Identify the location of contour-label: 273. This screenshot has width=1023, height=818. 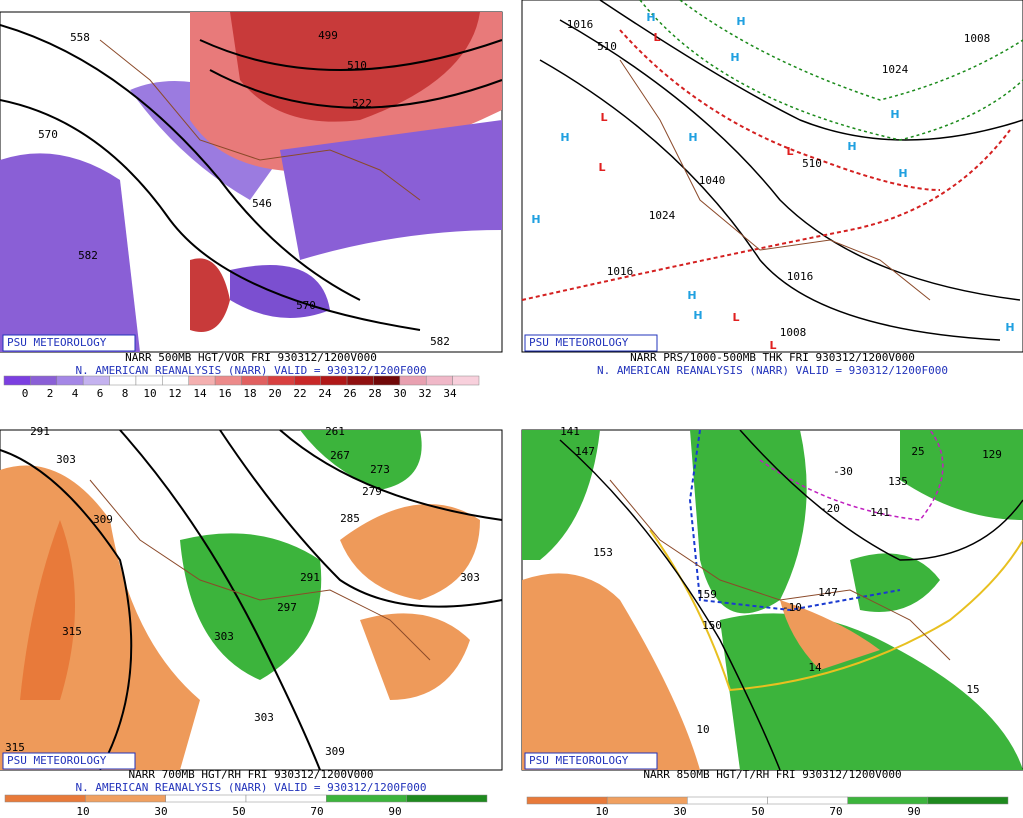
(380, 469).